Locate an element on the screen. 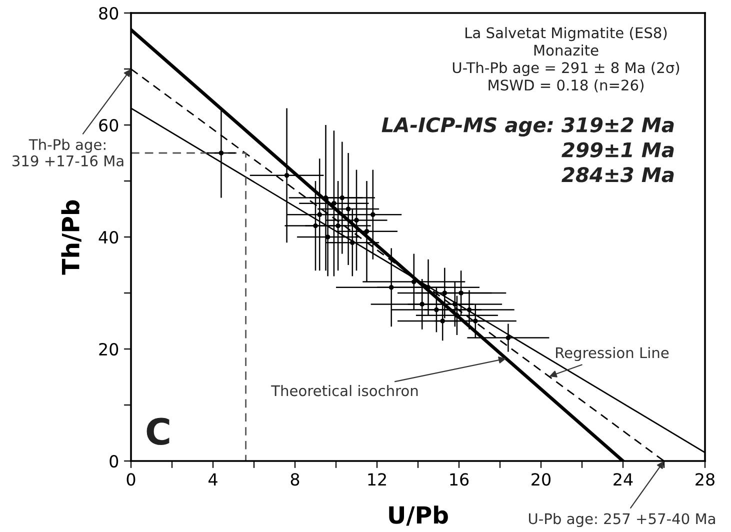  annotation: Th-Pb age: 319 +17-16 Ma is located at coordinates (68, 152).